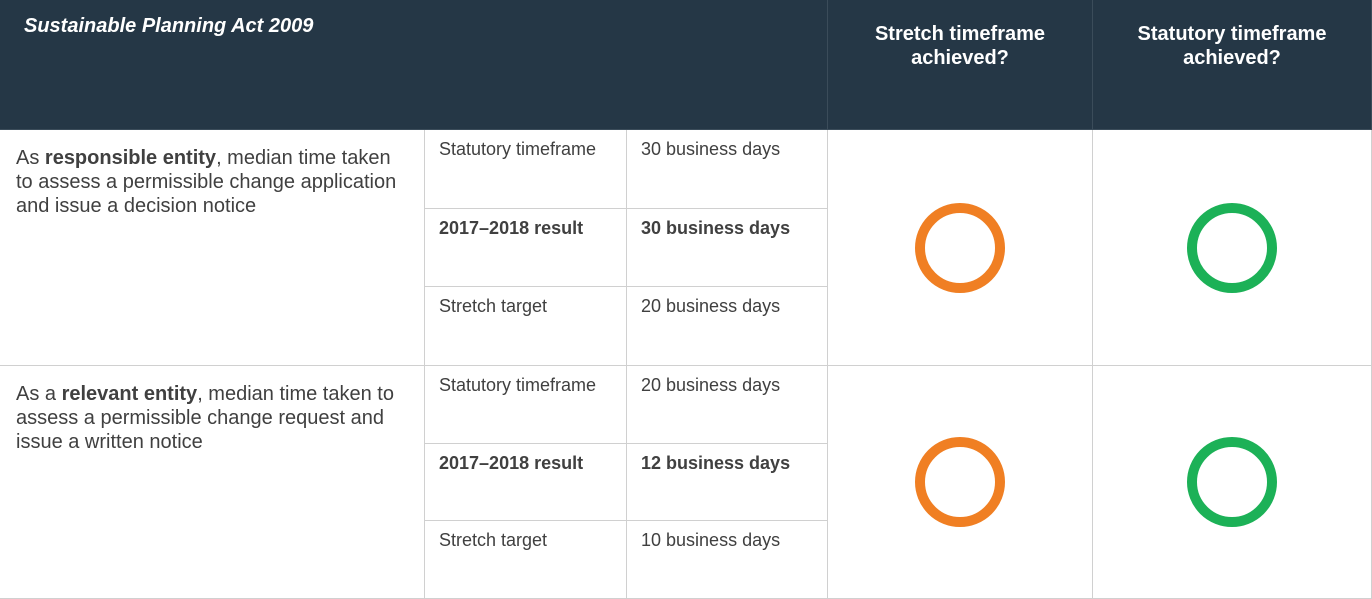 The width and height of the screenshot is (1372, 599). Describe the element at coordinates (727, 560) in the screenshot. I see `measure-value: 10 business days` at that location.